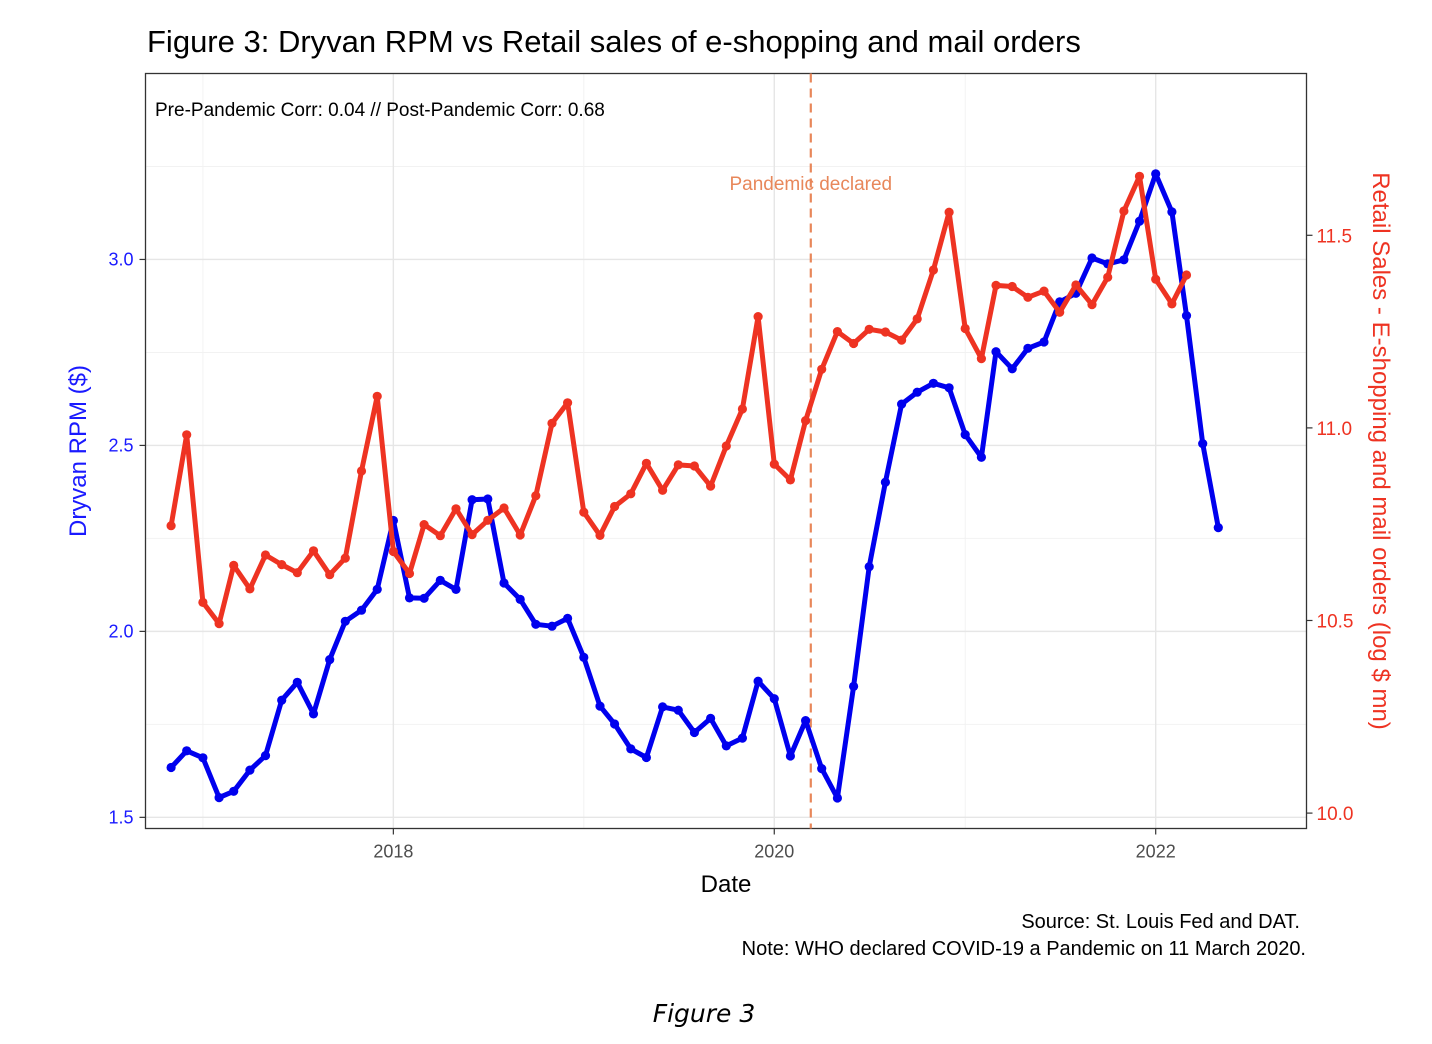 Image resolution: width=1432 pixels, height=1044 pixels. Describe the element at coordinates (726, 884) in the screenshot. I see `x-axis-title: Date` at that location.